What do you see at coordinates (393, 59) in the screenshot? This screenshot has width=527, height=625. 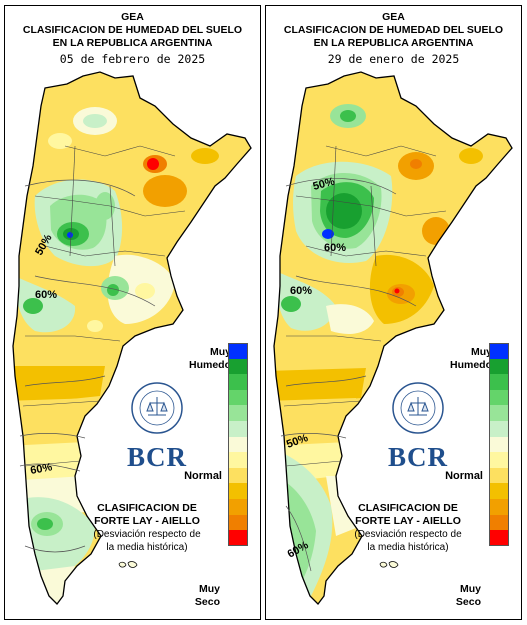 I see `panel-date: 29 de enero de 2025` at bounding box center [393, 59].